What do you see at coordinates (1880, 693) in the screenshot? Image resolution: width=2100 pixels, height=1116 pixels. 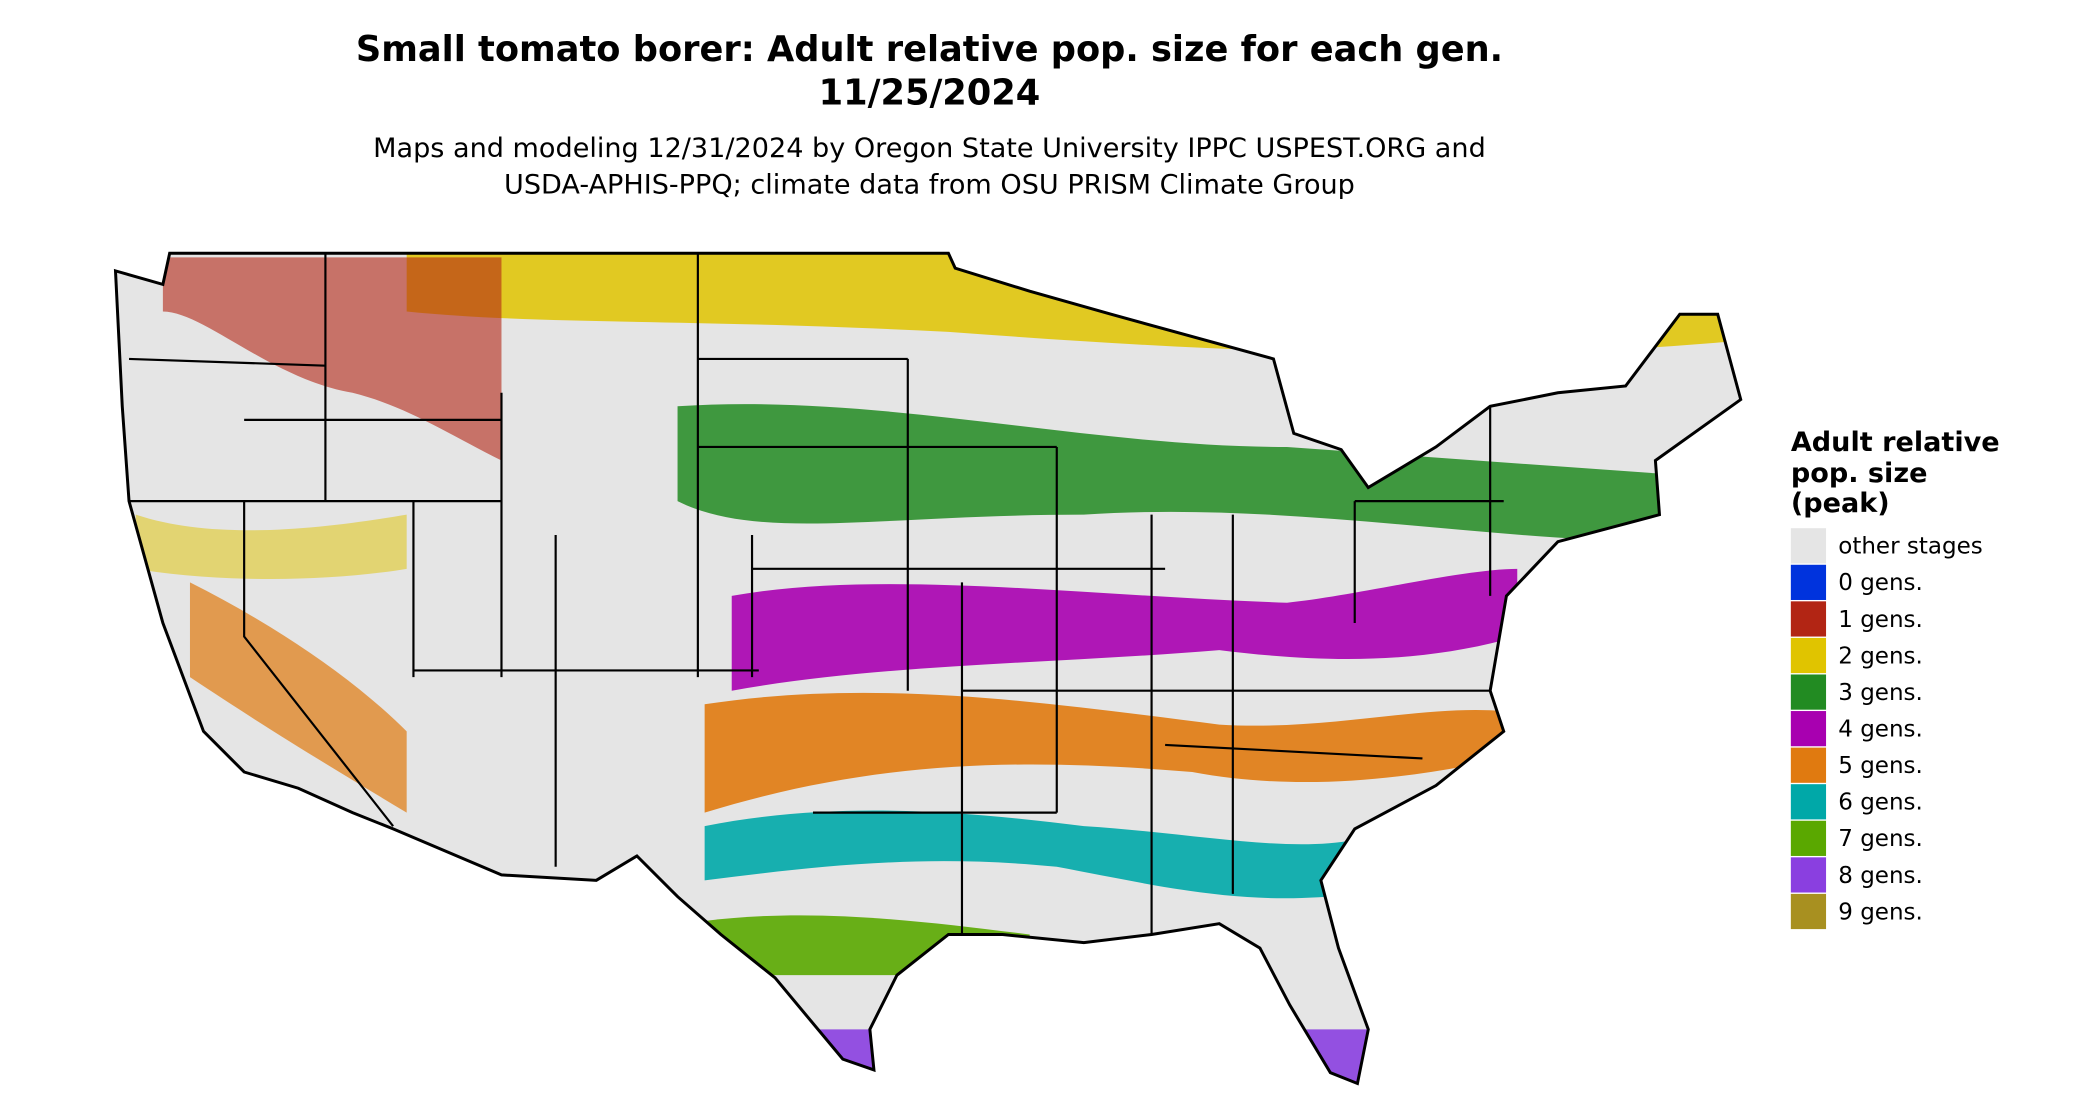 I see `legend-label: 3 gens.` at bounding box center [1880, 693].